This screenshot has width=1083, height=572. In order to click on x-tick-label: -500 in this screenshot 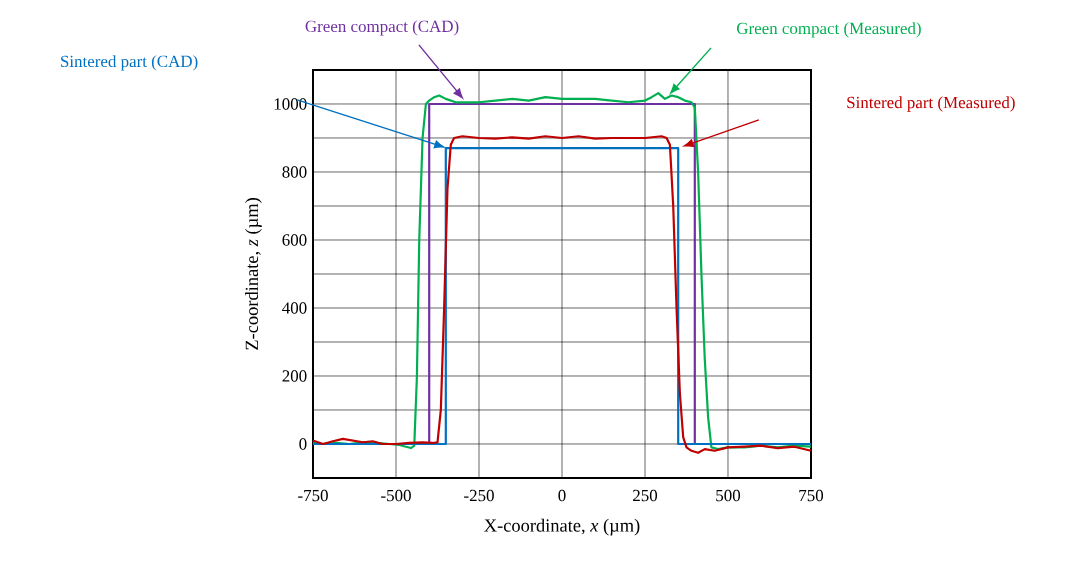, I will do `click(396, 495)`.